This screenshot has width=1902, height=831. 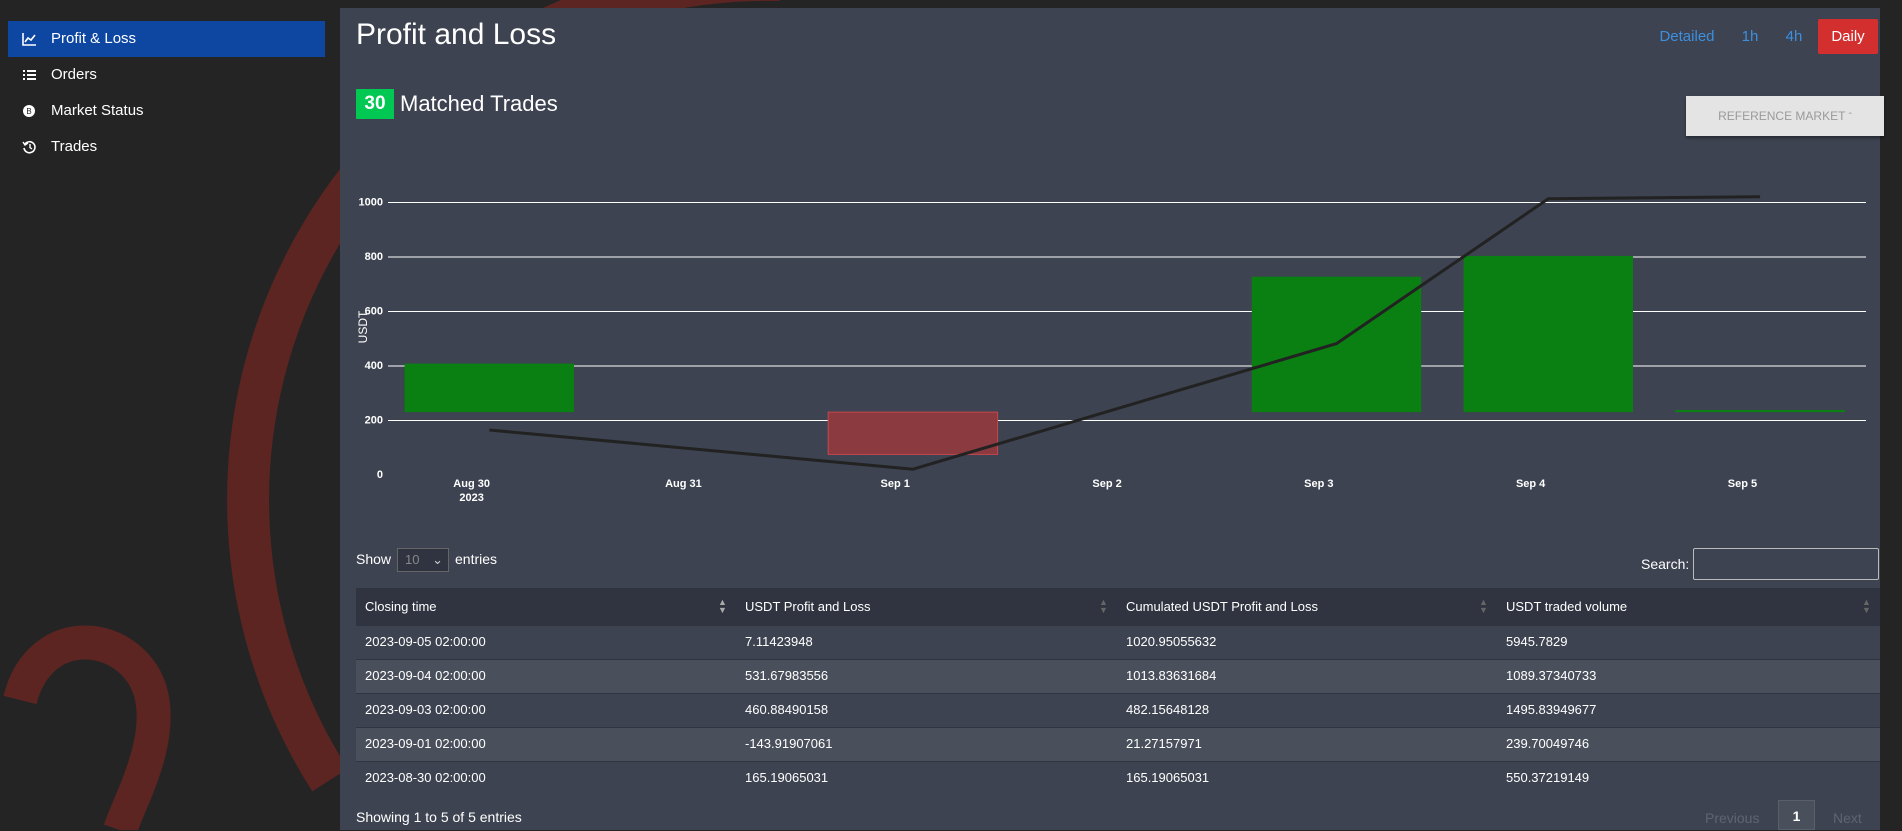 I want to click on timeframe-button: Detailed, so click(x=1687, y=36).